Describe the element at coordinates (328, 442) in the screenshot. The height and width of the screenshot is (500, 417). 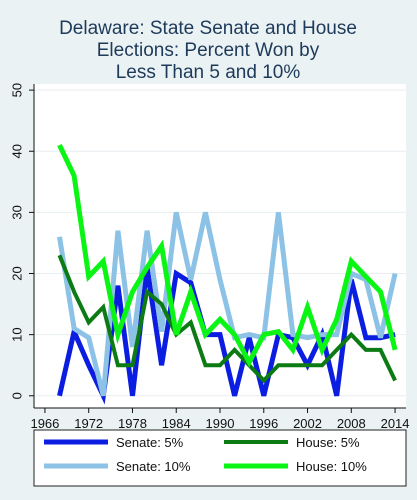
I see `legend-label-house-5: House: 5%` at that location.